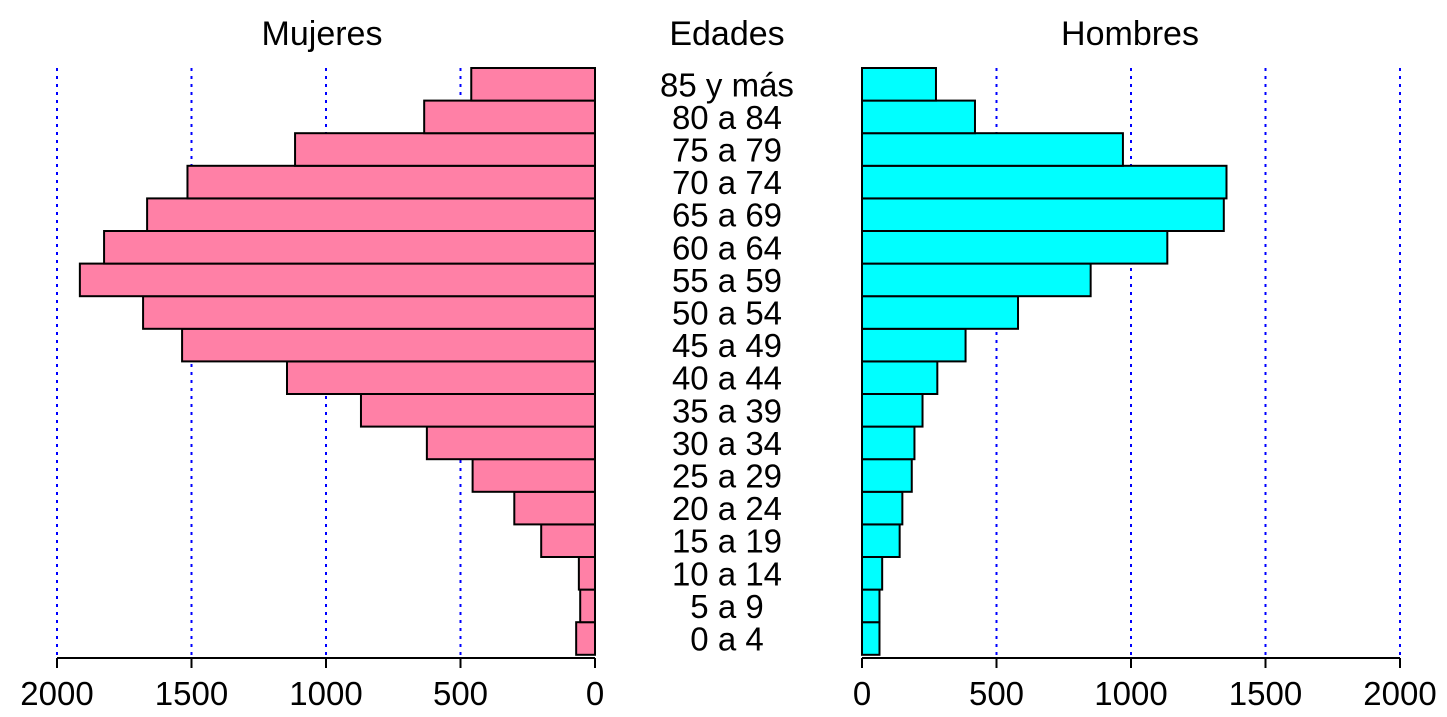 This screenshot has width=1447, height=717. What do you see at coordinates (595, 693) in the screenshot?
I see `left-tick-label-0: 0` at bounding box center [595, 693].